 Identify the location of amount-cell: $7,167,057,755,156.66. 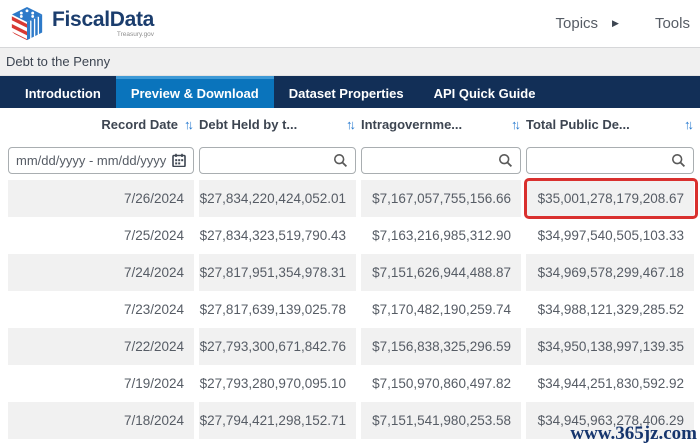
(441, 198).